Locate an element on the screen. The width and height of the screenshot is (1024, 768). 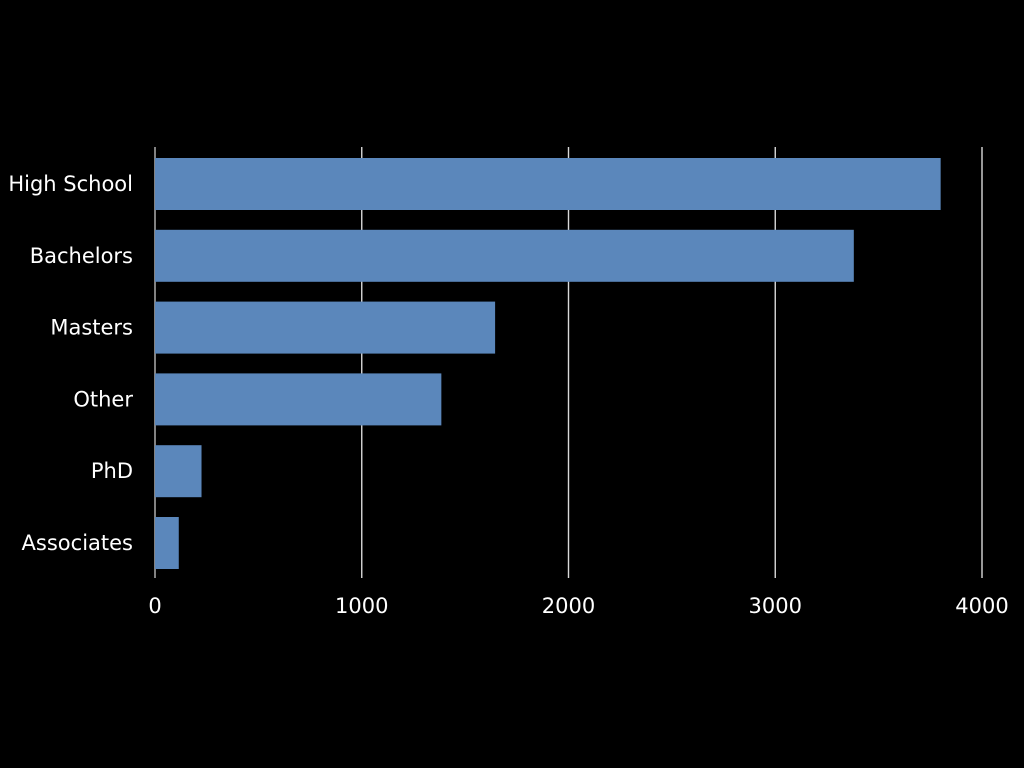
x-axis-tick-labels: 0 1000 2000 3000 4000 is located at coordinates (578, 606).